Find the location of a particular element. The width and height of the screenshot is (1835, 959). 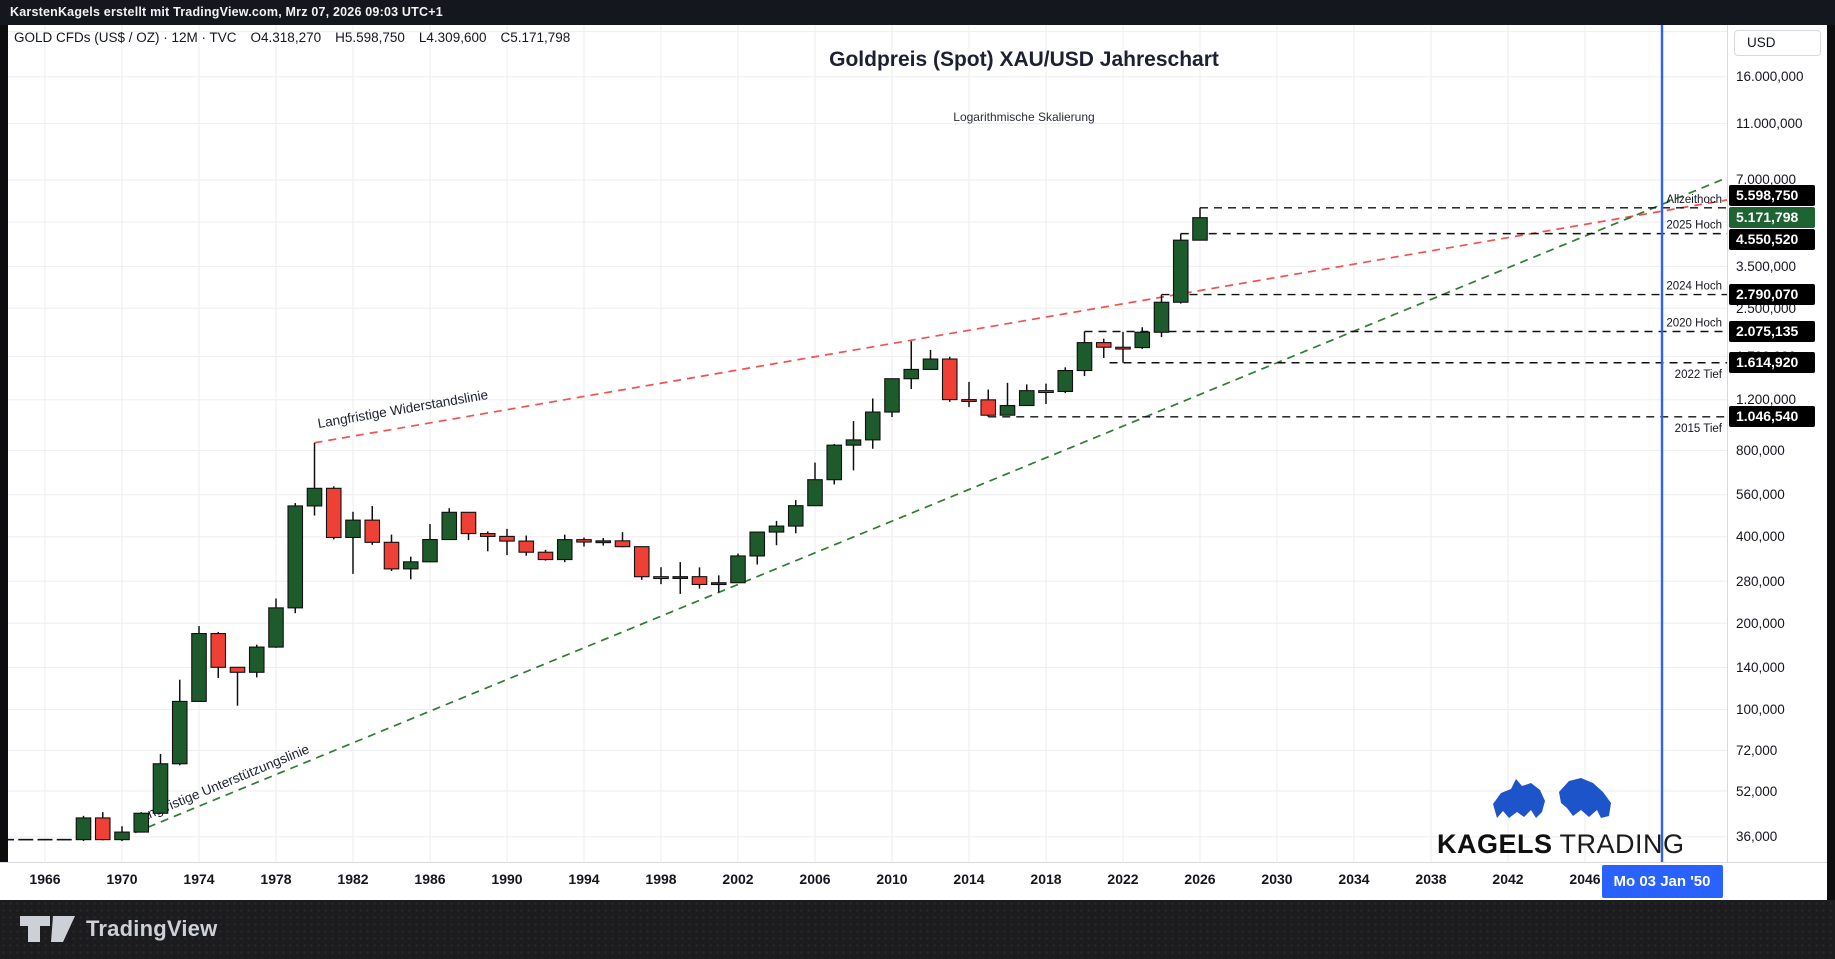

tradingview-brand-text: TradingView is located at coordinates (152, 928).